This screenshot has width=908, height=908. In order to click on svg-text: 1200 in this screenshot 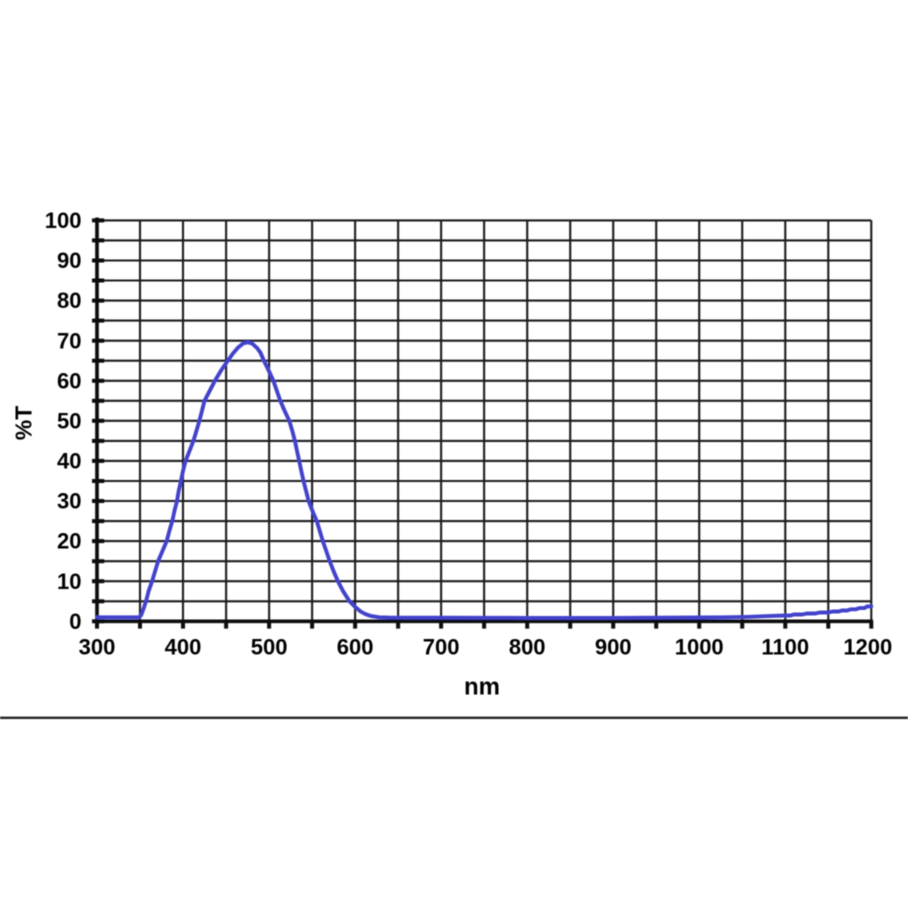, I will do `click(867, 647)`.